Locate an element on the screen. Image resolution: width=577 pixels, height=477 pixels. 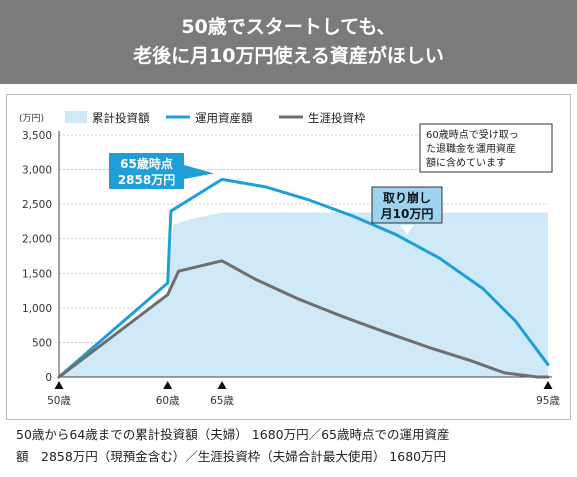
legend: 累計投資額 運用資産額 生涯投資枠 is located at coordinates (215, 118).